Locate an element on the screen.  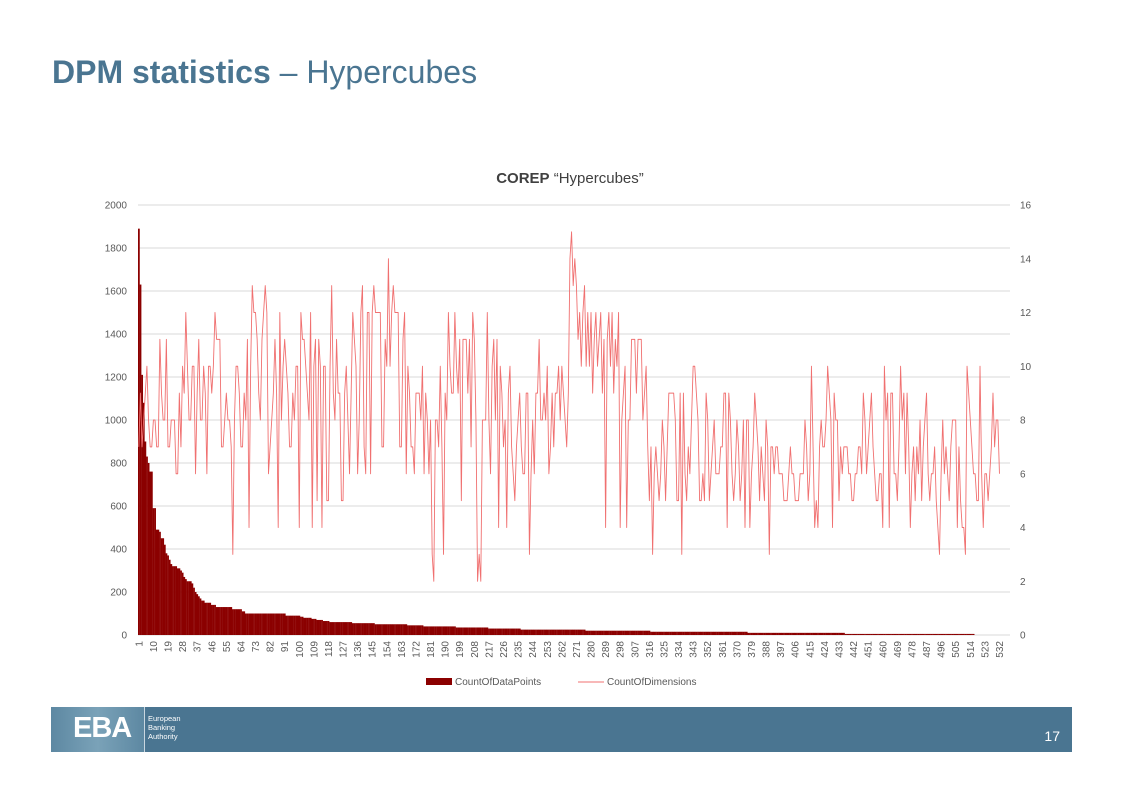
x-tick-label: 343 is located at coordinates (694, 649).